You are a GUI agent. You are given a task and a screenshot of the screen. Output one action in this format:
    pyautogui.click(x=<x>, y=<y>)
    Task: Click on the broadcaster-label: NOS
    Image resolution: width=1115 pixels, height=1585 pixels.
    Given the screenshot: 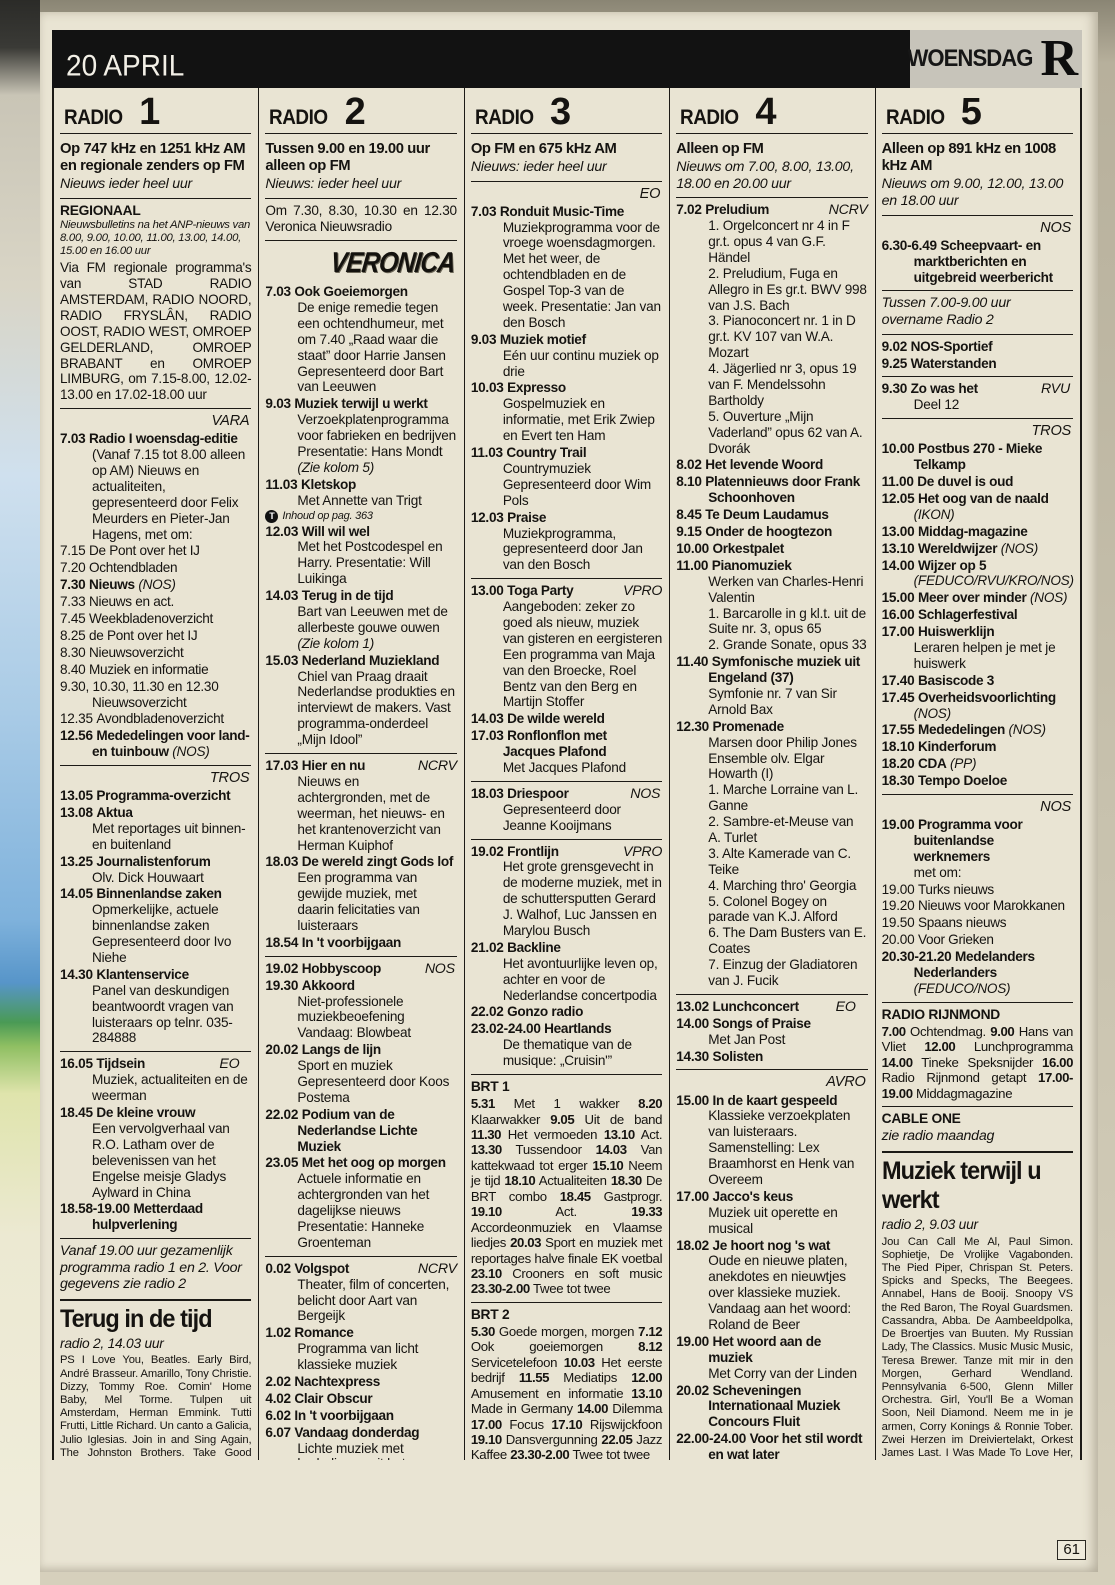 What is the action you would take?
    pyautogui.click(x=1056, y=227)
    